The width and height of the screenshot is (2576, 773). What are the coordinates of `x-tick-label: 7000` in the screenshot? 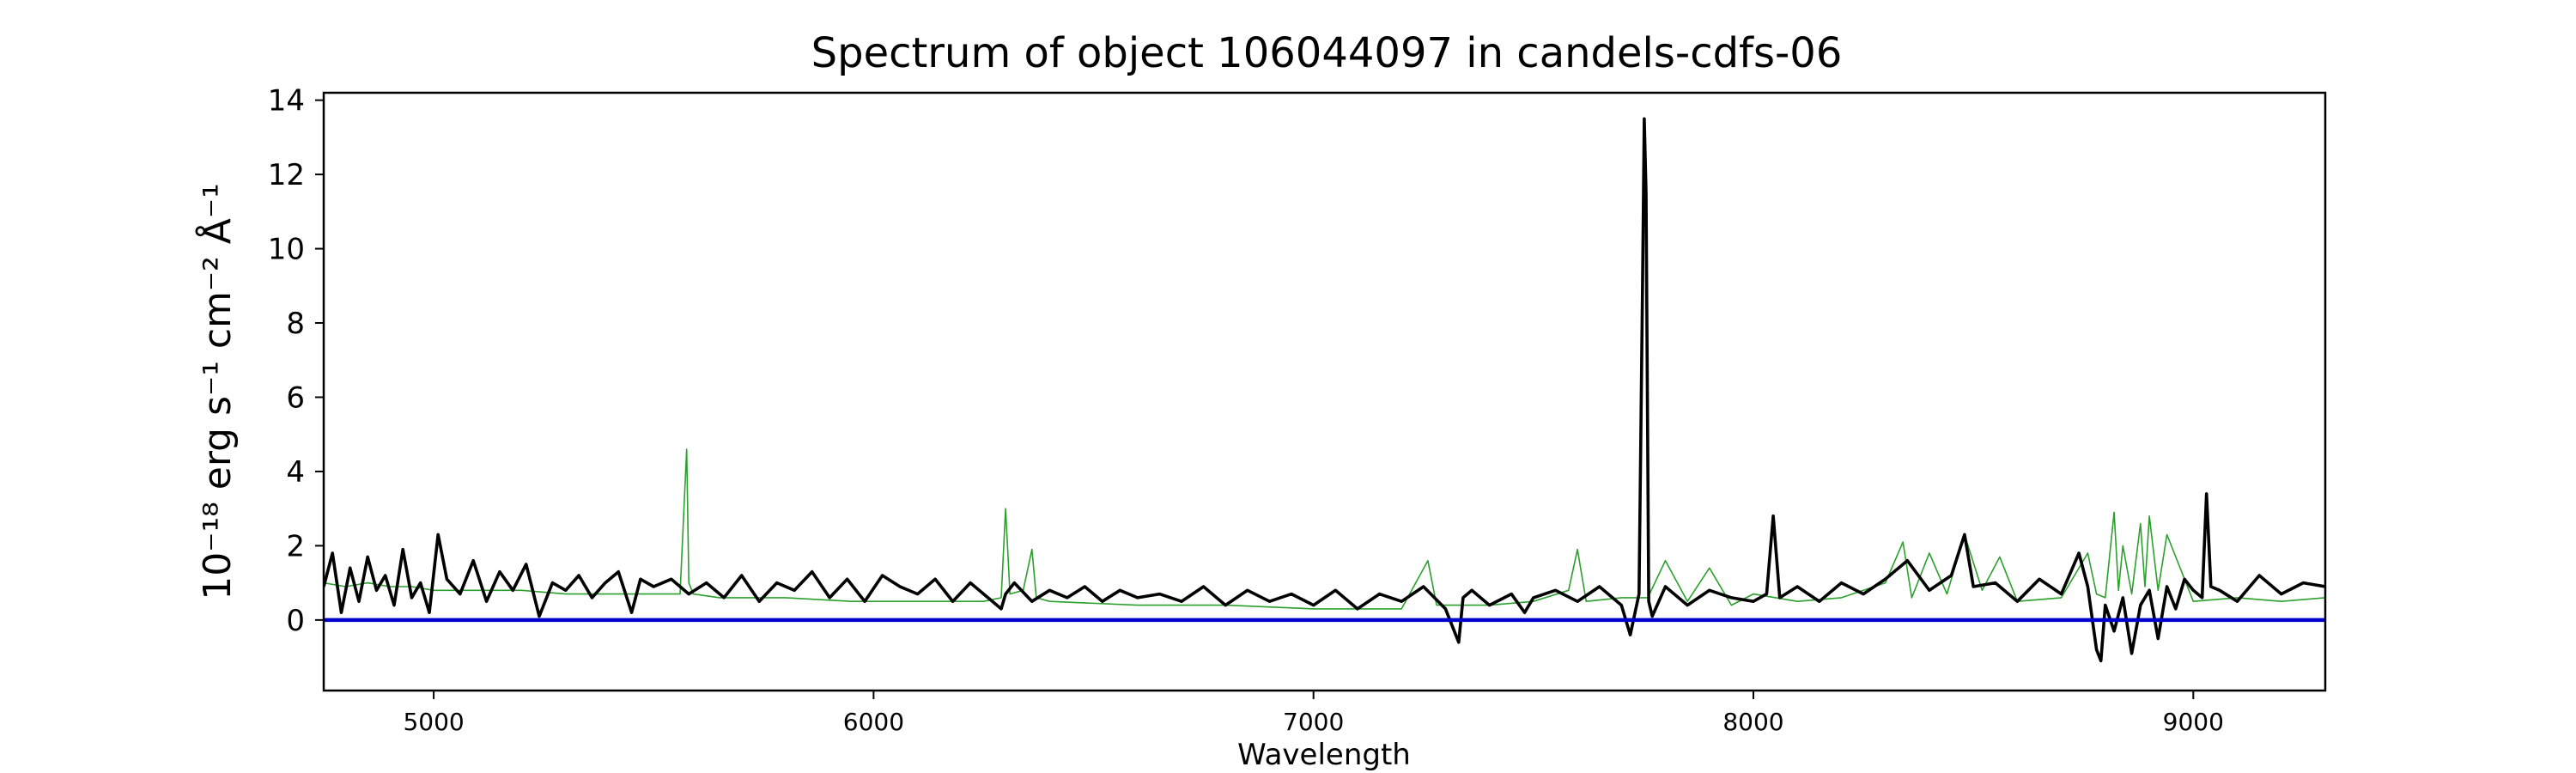 It's located at (1313, 722).